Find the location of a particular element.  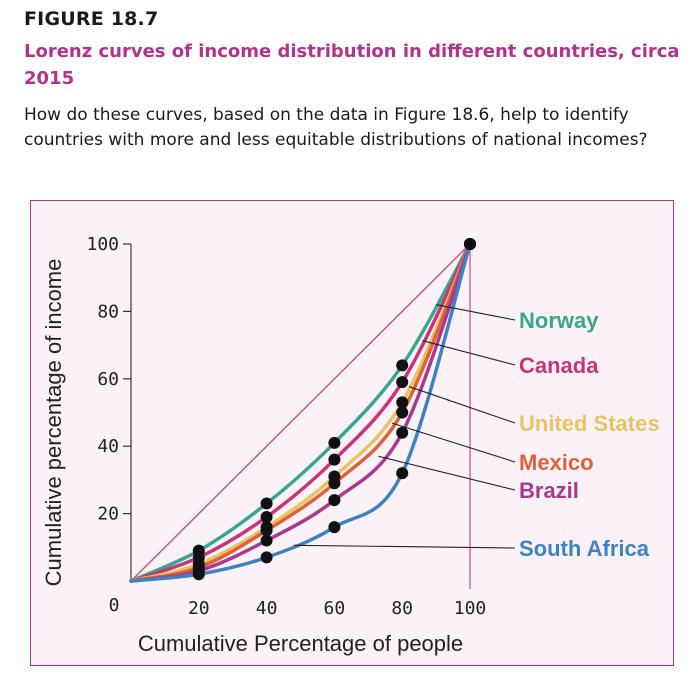

legend-label-south-africa: South Africa is located at coordinates (584, 548).